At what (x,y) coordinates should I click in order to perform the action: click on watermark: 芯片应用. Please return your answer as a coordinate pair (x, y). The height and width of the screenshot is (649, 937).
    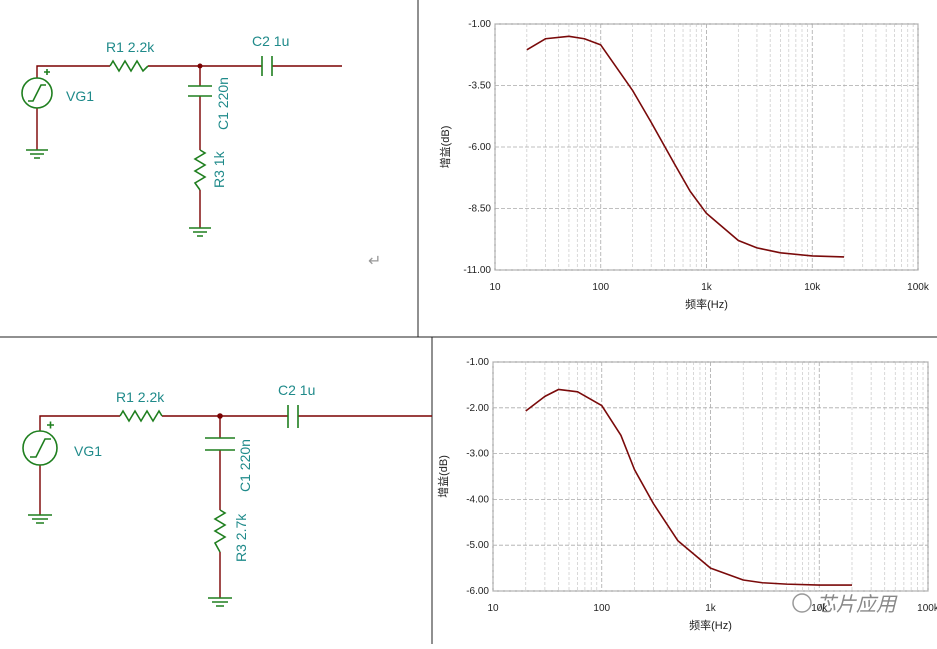
    Looking at the image, I should click on (845, 604).